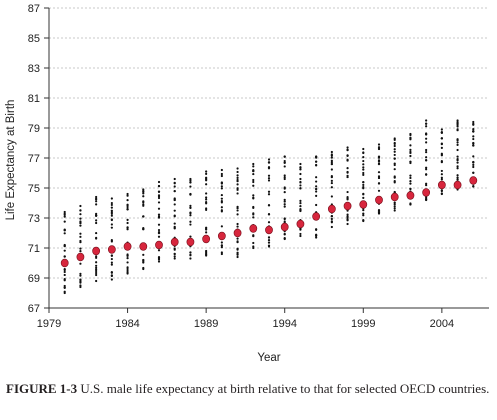 Image resolution: width=497 pixels, height=420 pixels. I want to click on x-tick-label: 1984, so click(127, 324).